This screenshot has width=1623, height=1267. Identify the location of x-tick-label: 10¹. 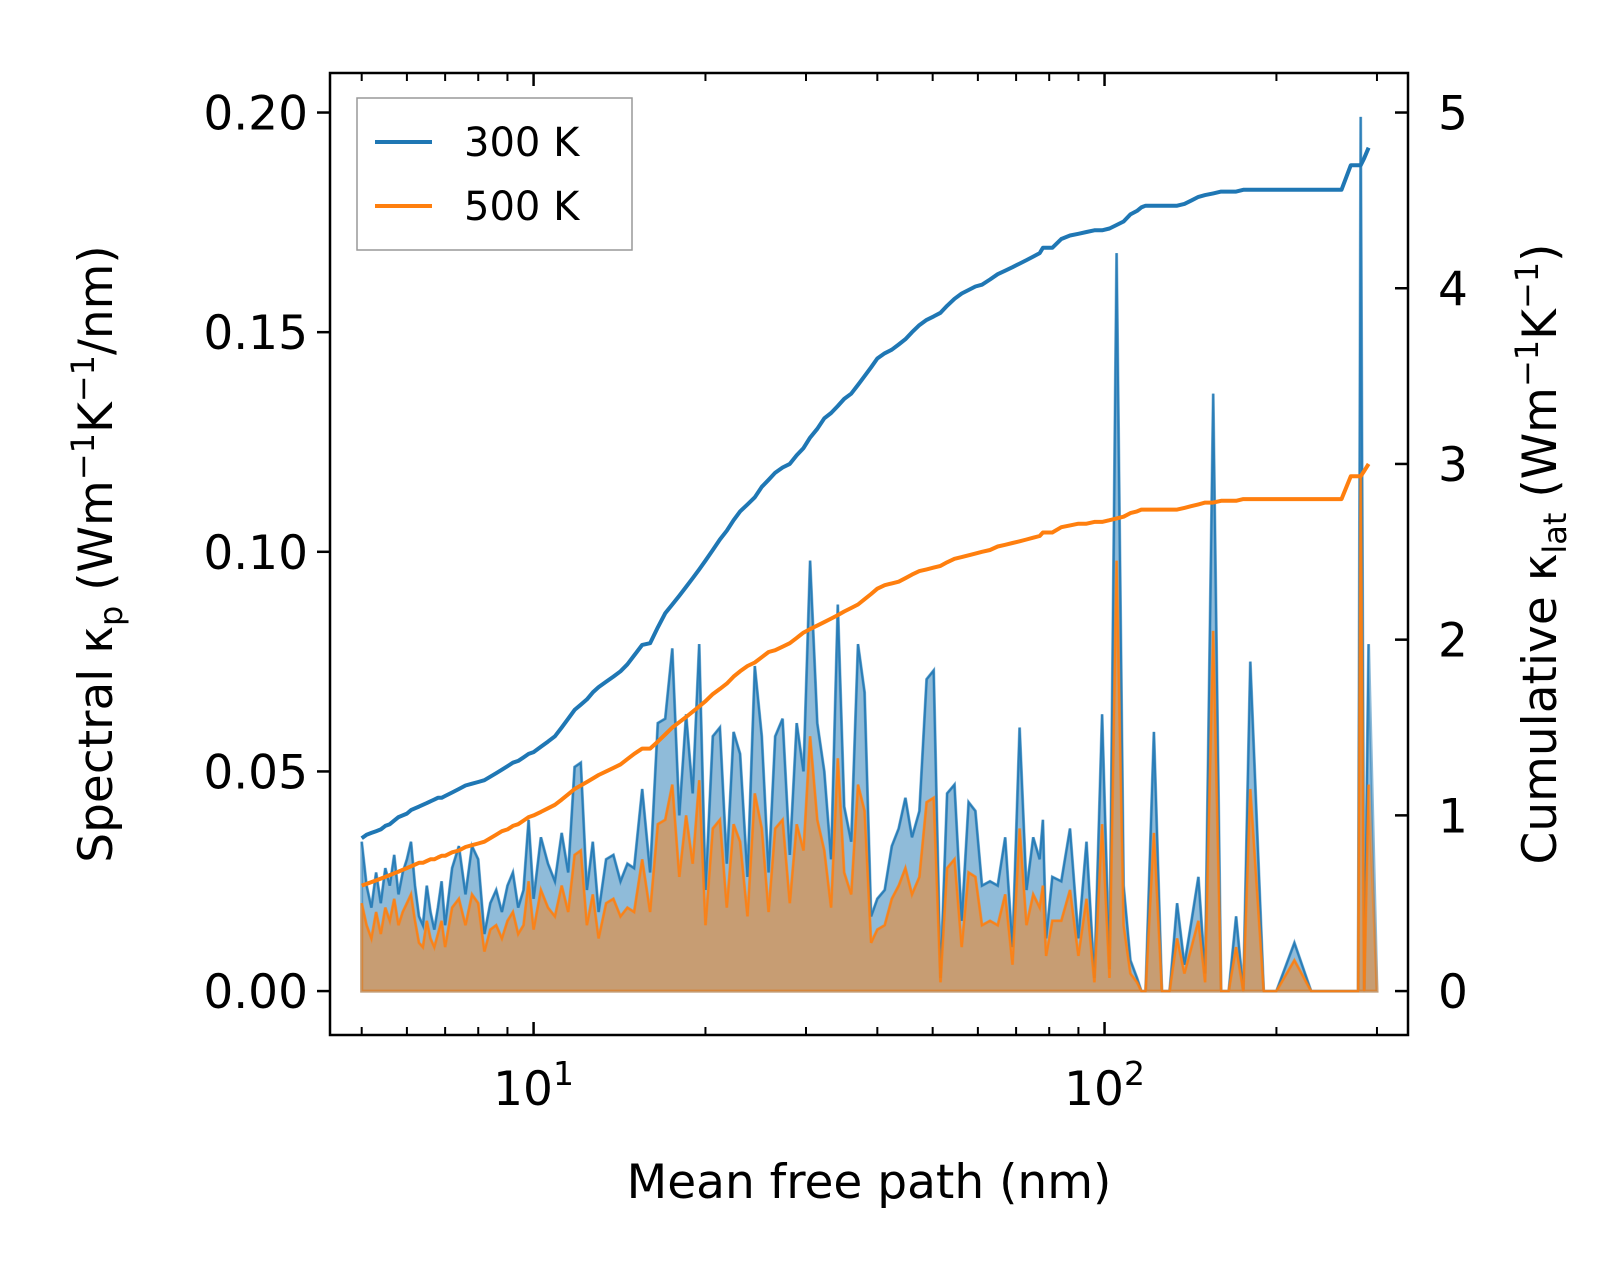
(533, 1085).